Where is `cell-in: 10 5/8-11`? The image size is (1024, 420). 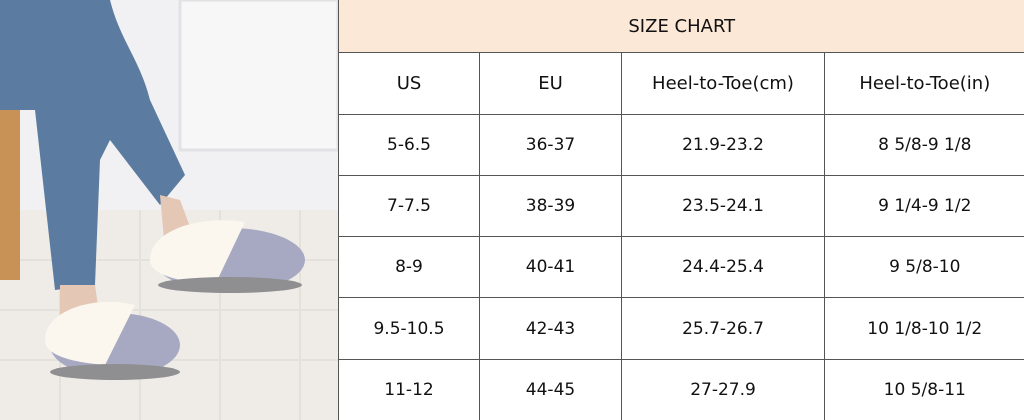
cell-in: 10 5/8-11 is located at coordinates (923, 389).